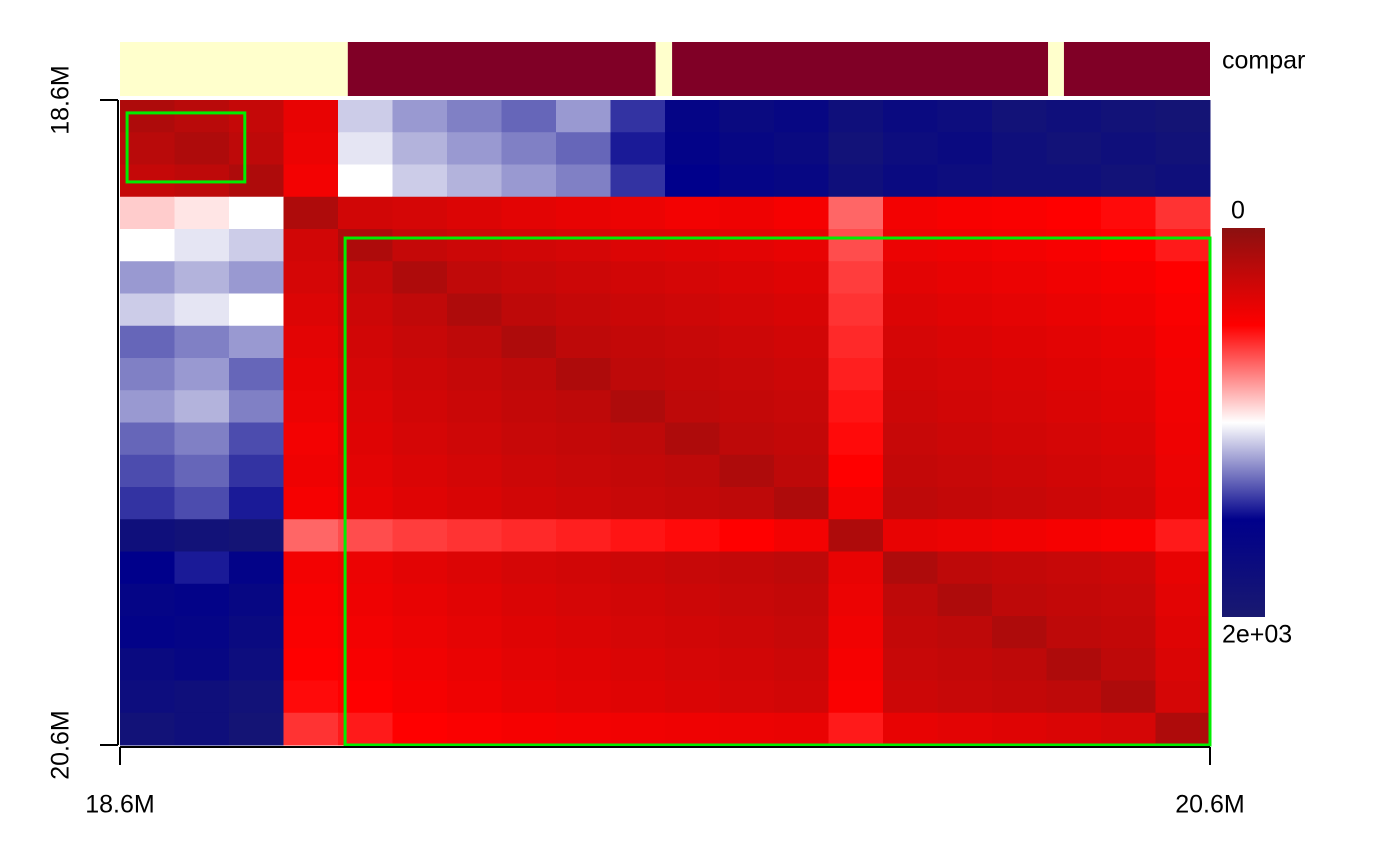  I want to click on y-tick-label: 18.6M, so click(61, 99).